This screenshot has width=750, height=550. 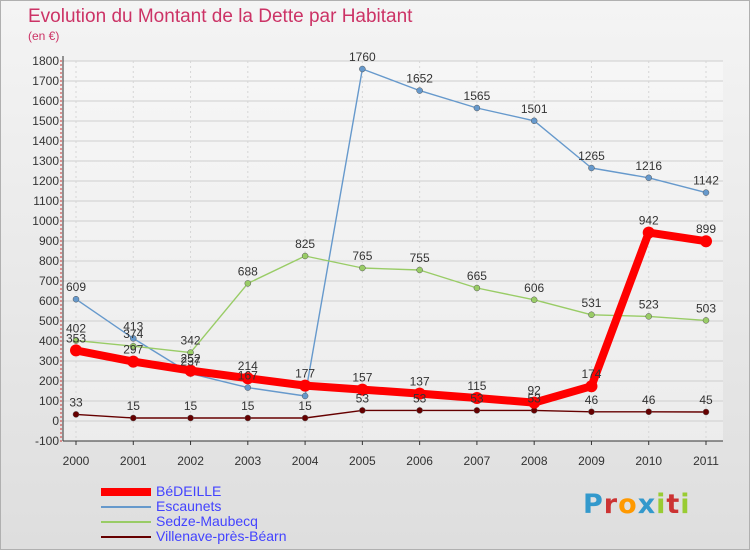 What do you see at coordinates (49, 301) in the screenshot?
I see `y-tick-label: 600` at bounding box center [49, 301].